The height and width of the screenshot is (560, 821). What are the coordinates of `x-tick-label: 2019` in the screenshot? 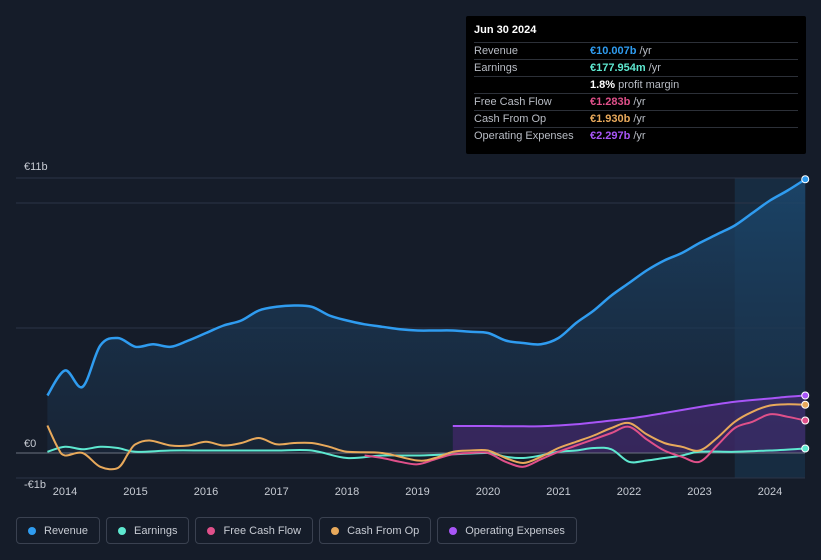 It's located at (417, 492).